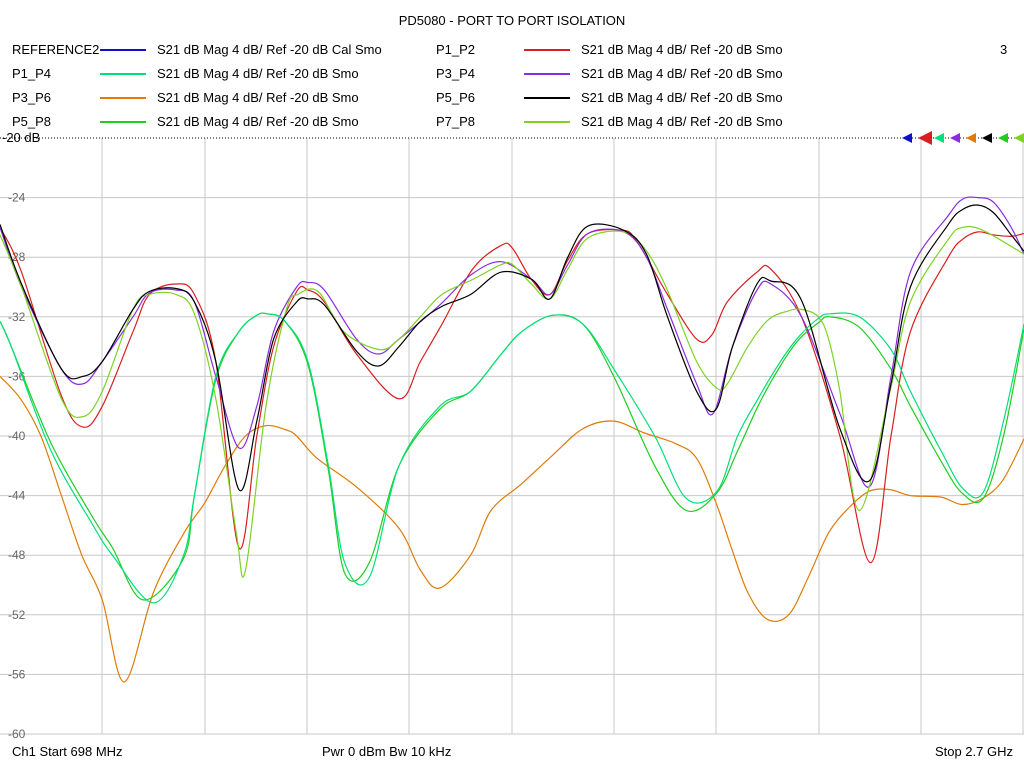  I want to click on y-tick-label: -32, so click(17, 317).